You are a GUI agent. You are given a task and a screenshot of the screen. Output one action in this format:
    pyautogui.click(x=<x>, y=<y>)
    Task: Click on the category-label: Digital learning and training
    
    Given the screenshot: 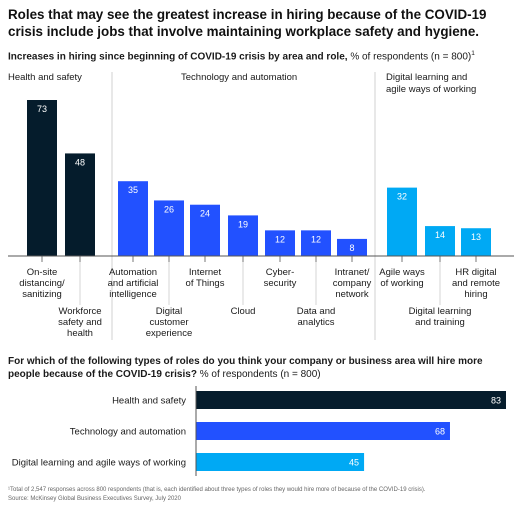 What is the action you would take?
    pyautogui.click(x=440, y=317)
    